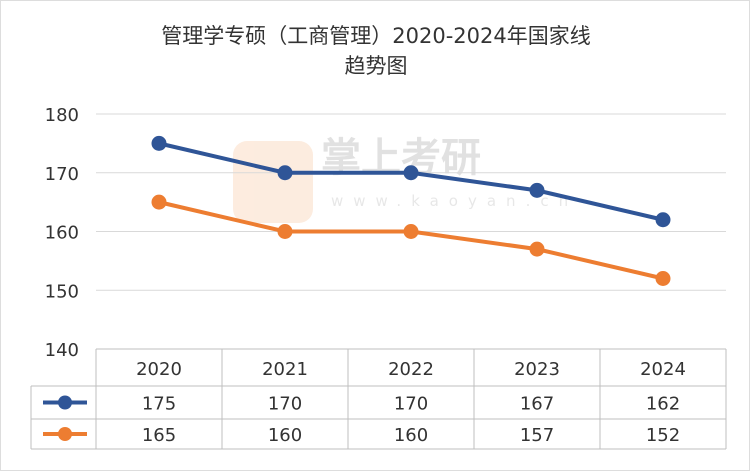  What do you see at coordinates (62, 350) in the screenshot?
I see `y-tick-label: 140` at bounding box center [62, 350].